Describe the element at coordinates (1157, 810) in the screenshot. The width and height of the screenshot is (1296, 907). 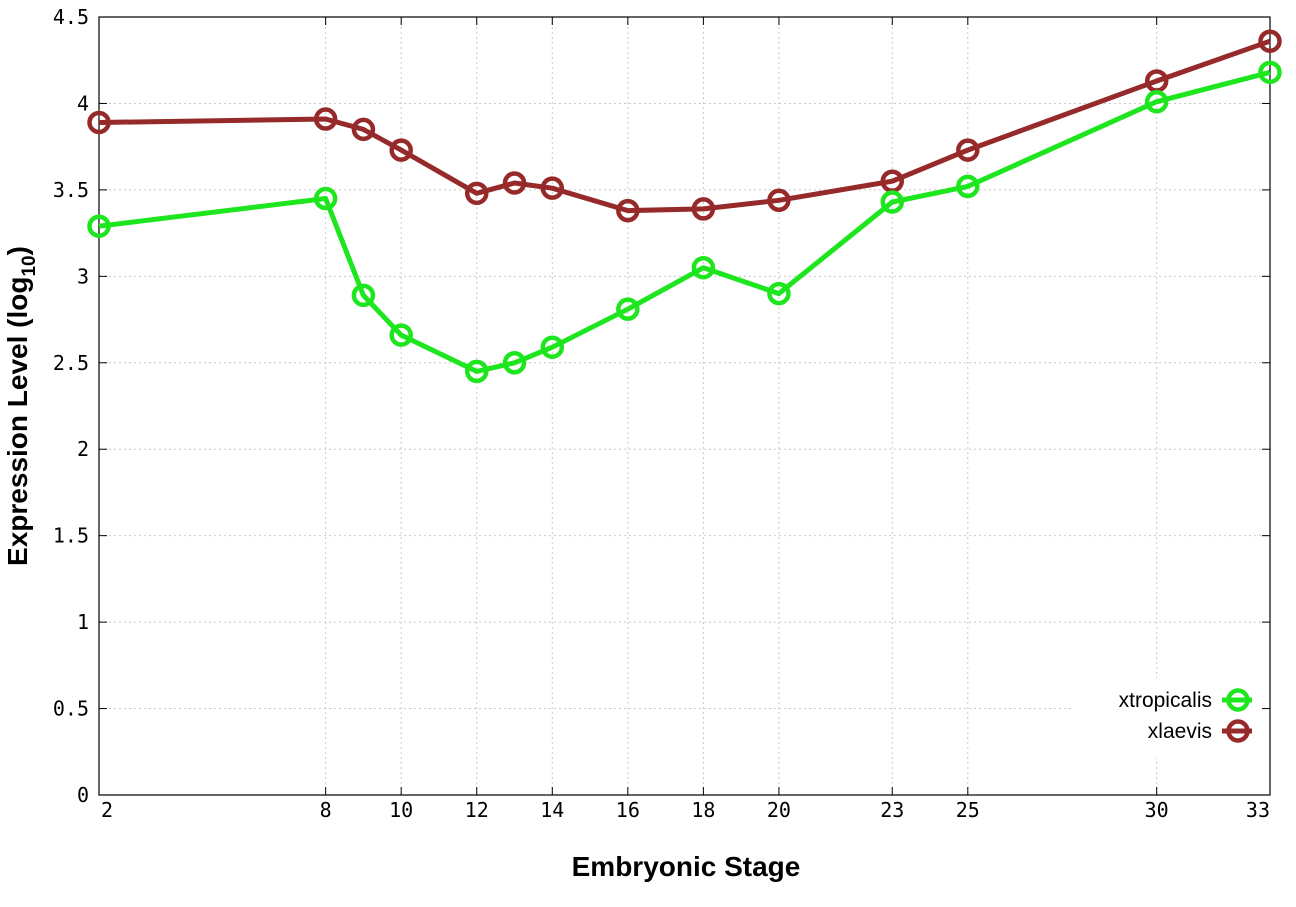
I see `x-tick-label: 30` at that location.